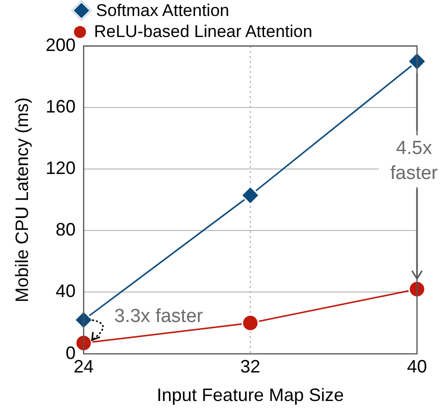 Image resolution: width=445 pixels, height=415 pixels. What do you see at coordinates (250, 366) in the screenshot?
I see `x-tick-label: 32` at bounding box center [250, 366].